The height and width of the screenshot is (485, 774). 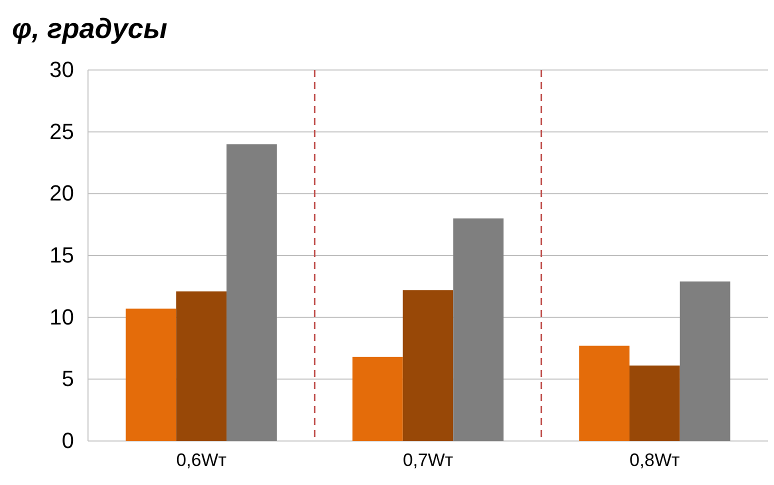 I want to click on y-tick-label: 25, so click(x=62, y=131).